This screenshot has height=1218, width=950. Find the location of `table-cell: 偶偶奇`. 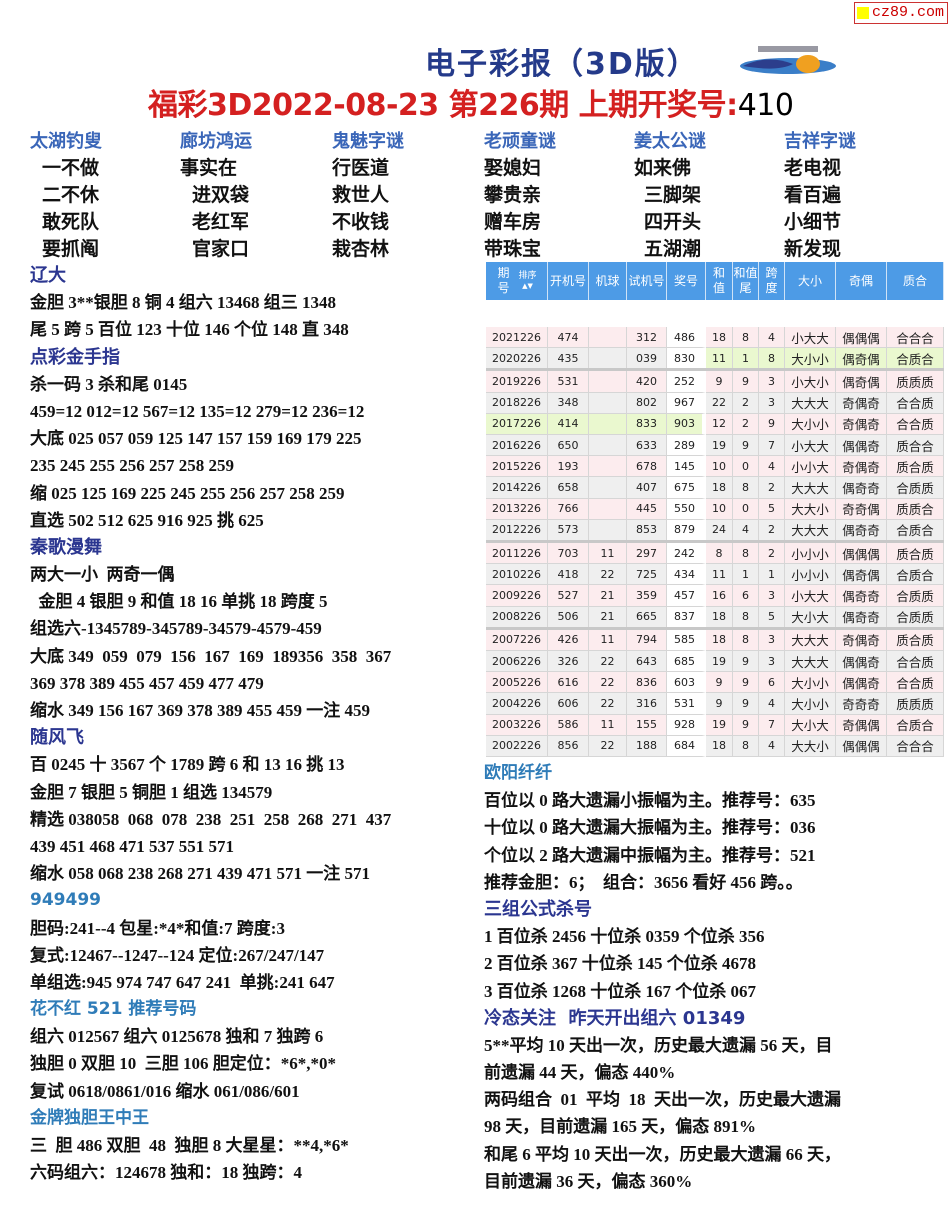

table-cell: 偶偶奇 is located at coordinates (861, 683).